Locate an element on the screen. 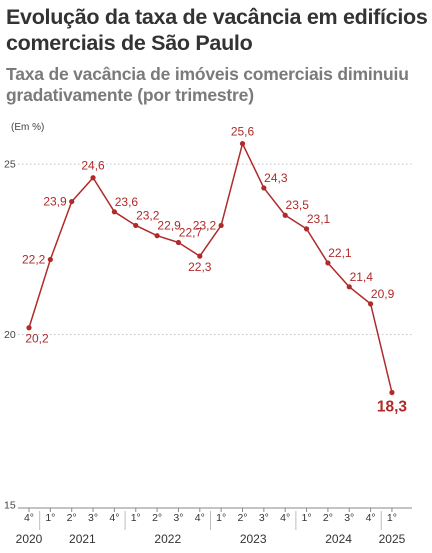 This screenshot has width=432, height=553. data-label: 23,6 is located at coordinates (127, 202).